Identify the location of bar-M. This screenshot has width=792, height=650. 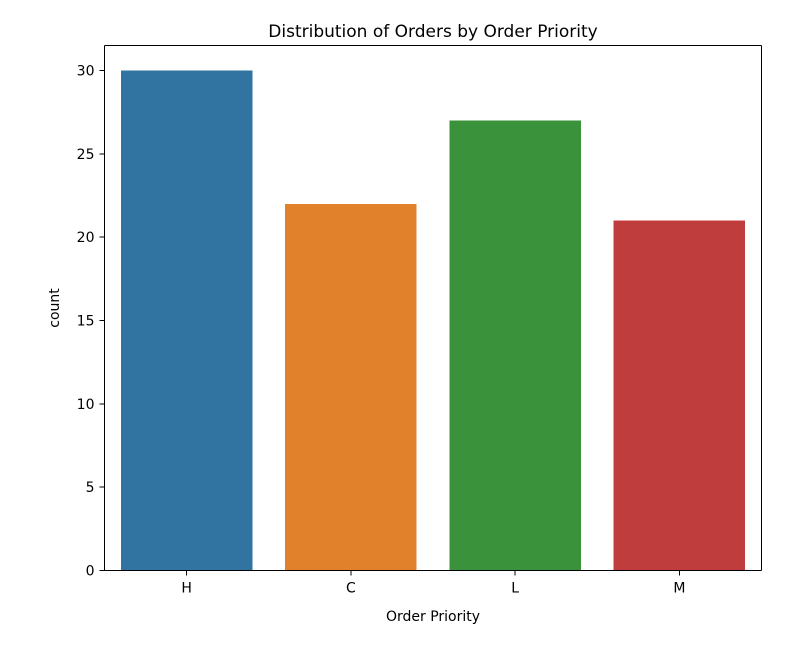
(679, 395).